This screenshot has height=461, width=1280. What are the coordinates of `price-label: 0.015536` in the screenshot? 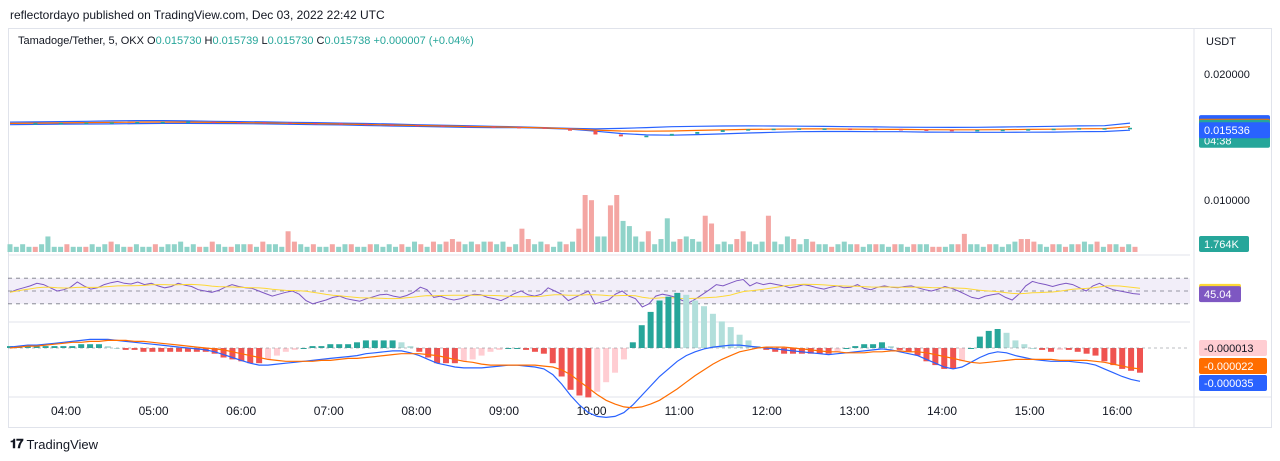 It's located at (1227, 131).